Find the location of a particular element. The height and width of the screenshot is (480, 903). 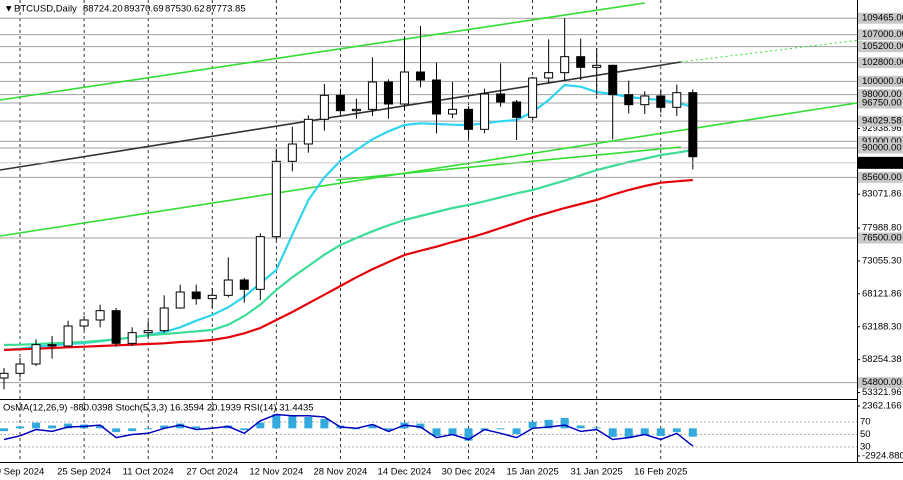

current-price-bg is located at coordinates (880, 162).